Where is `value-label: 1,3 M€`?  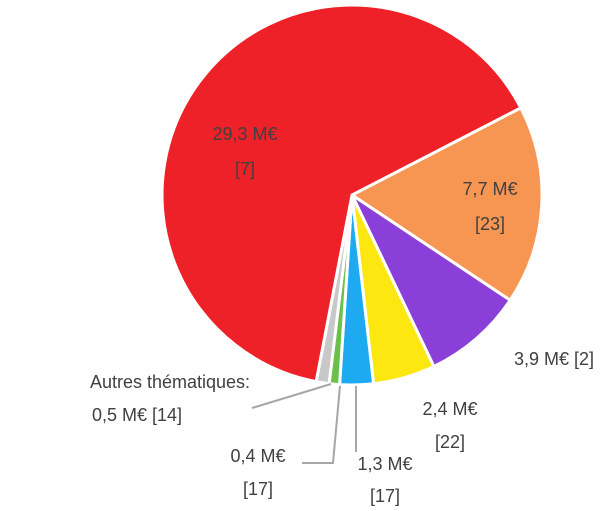
value-label: 1,3 M€ is located at coordinates (384, 464).